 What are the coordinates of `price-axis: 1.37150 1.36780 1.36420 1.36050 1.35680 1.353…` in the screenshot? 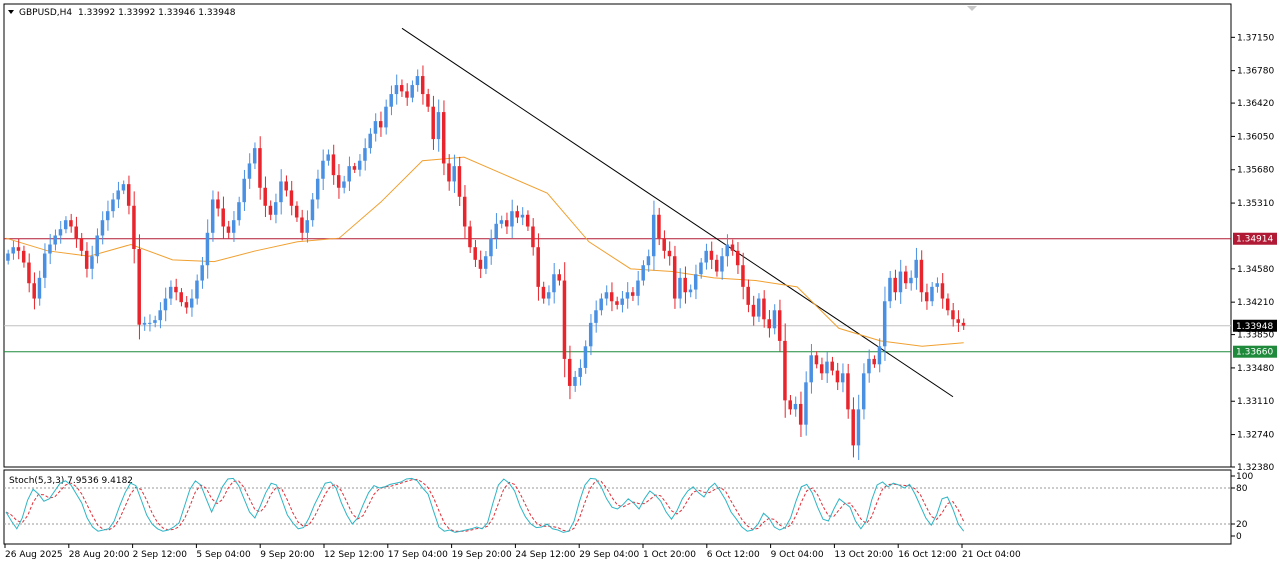 It's located at (1252, 253).